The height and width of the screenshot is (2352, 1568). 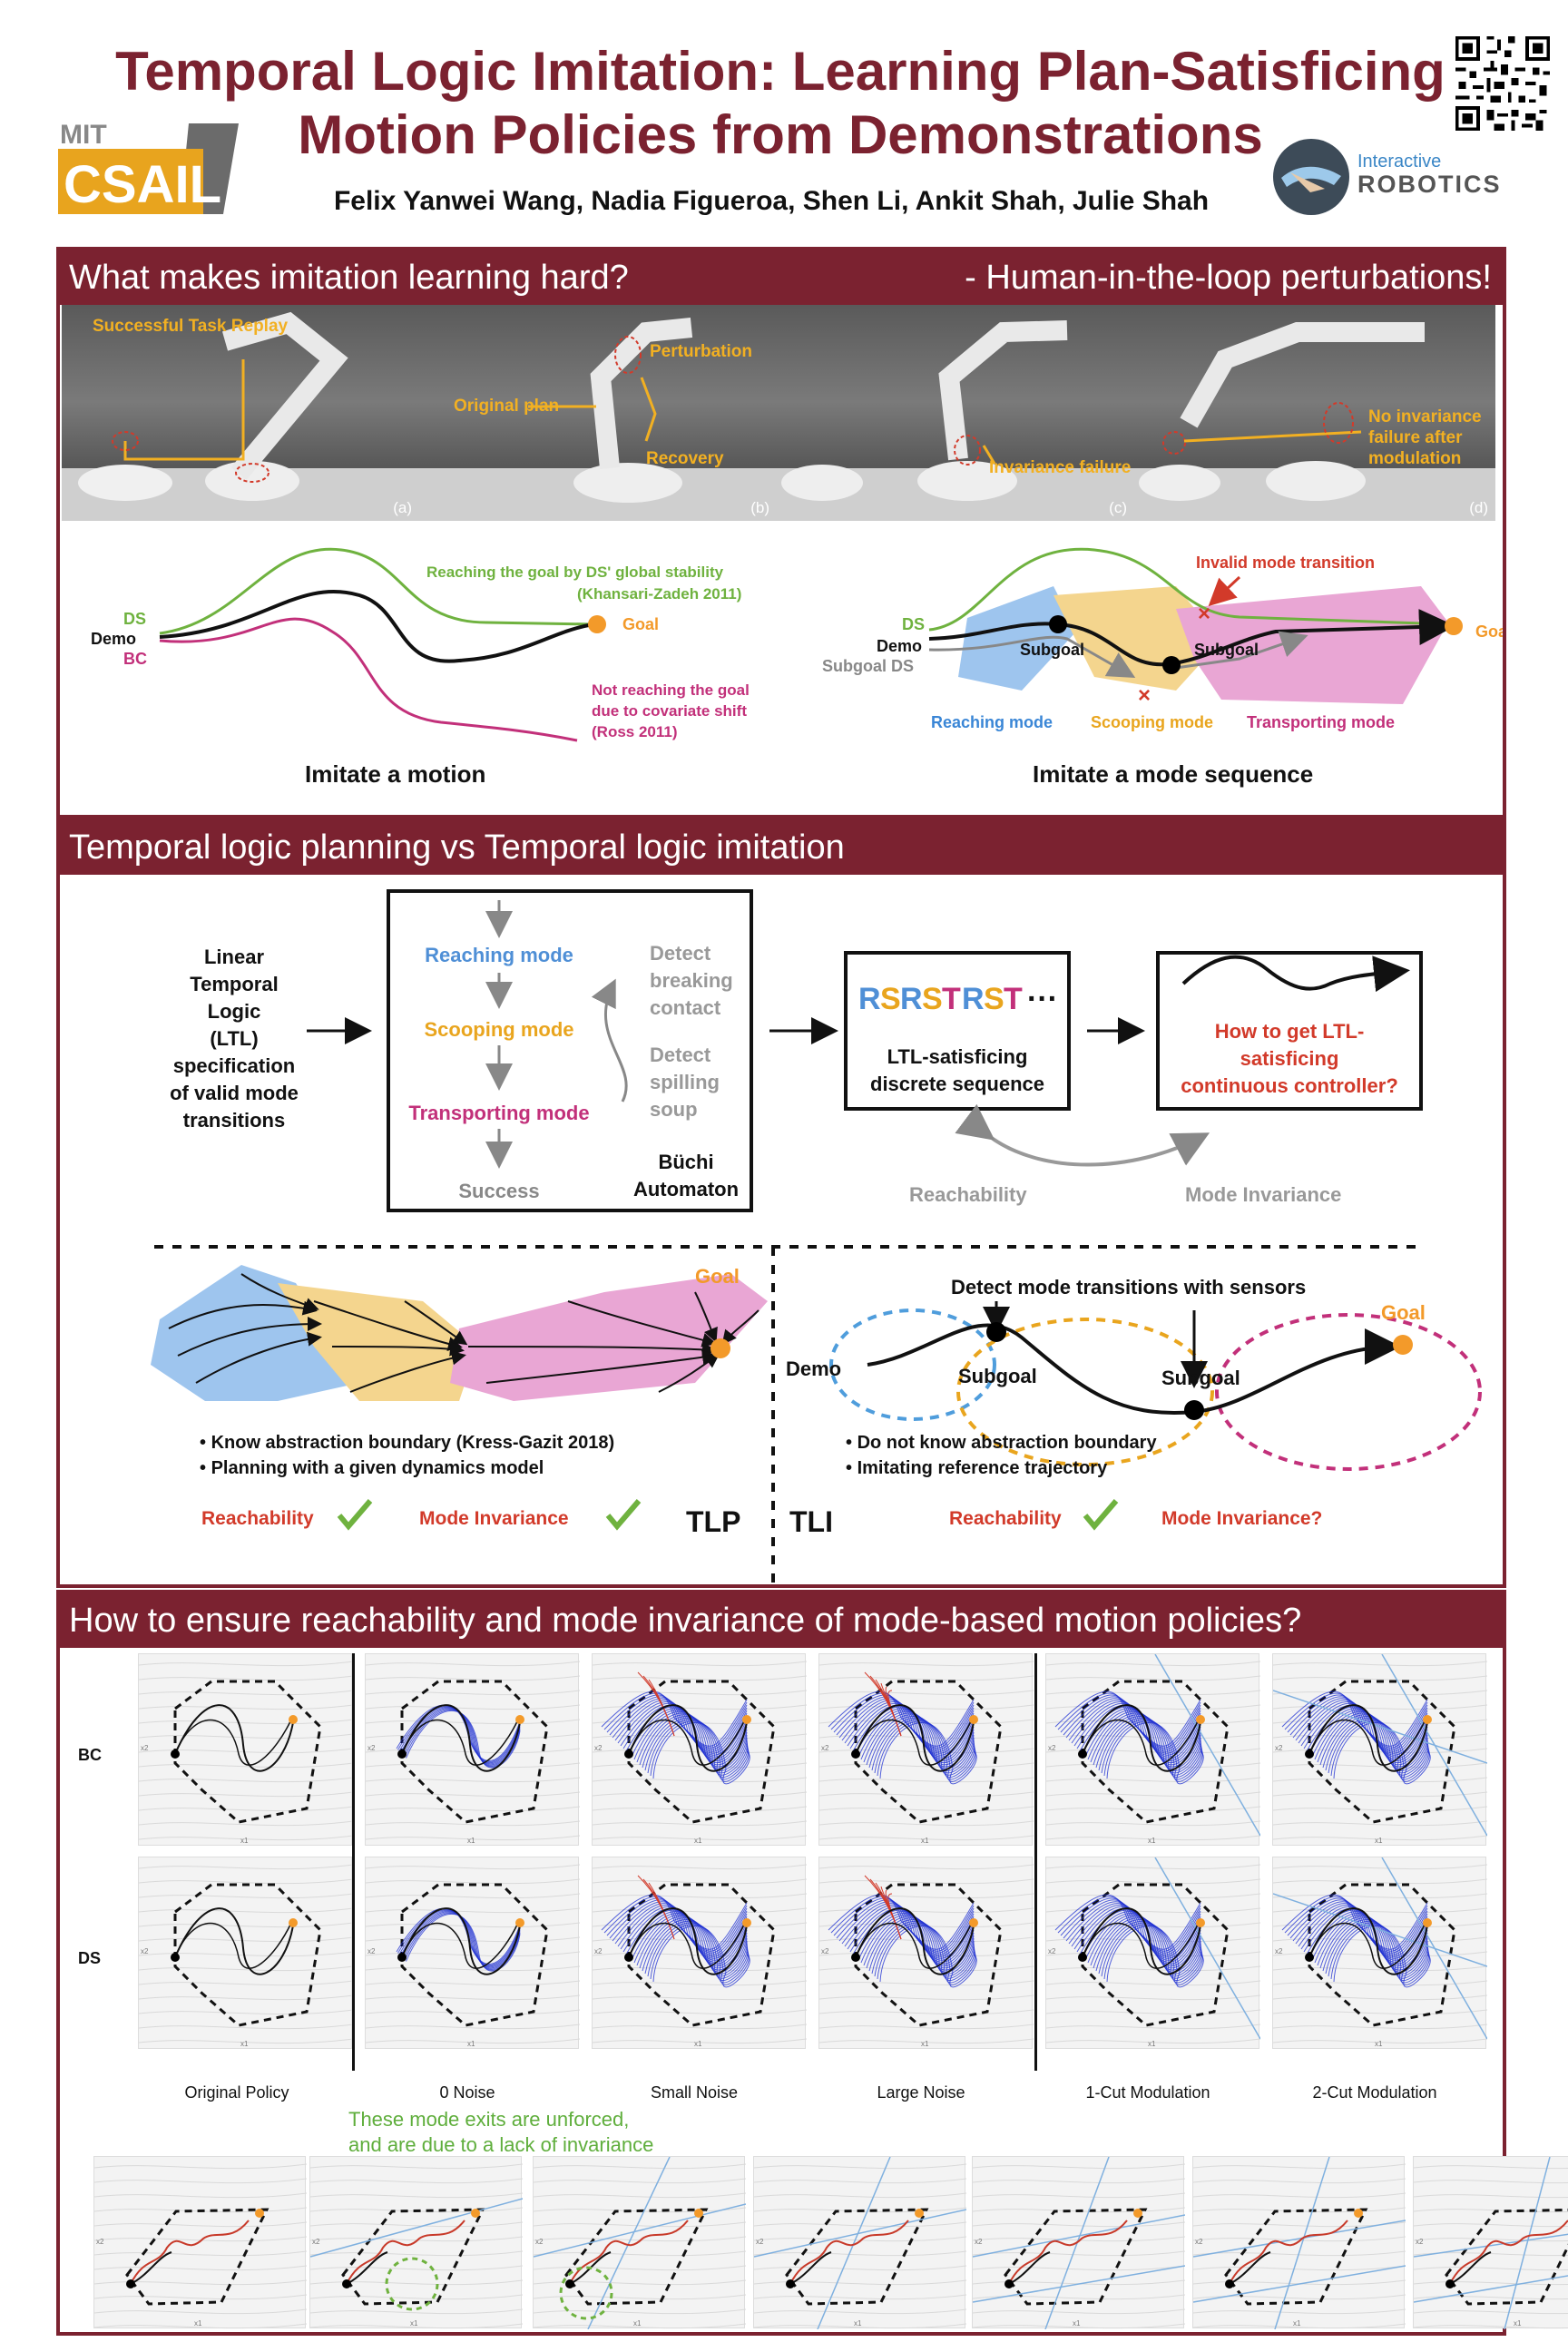 I want to click on ltl-line-4: (LTL), so click(x=234, y=1038).